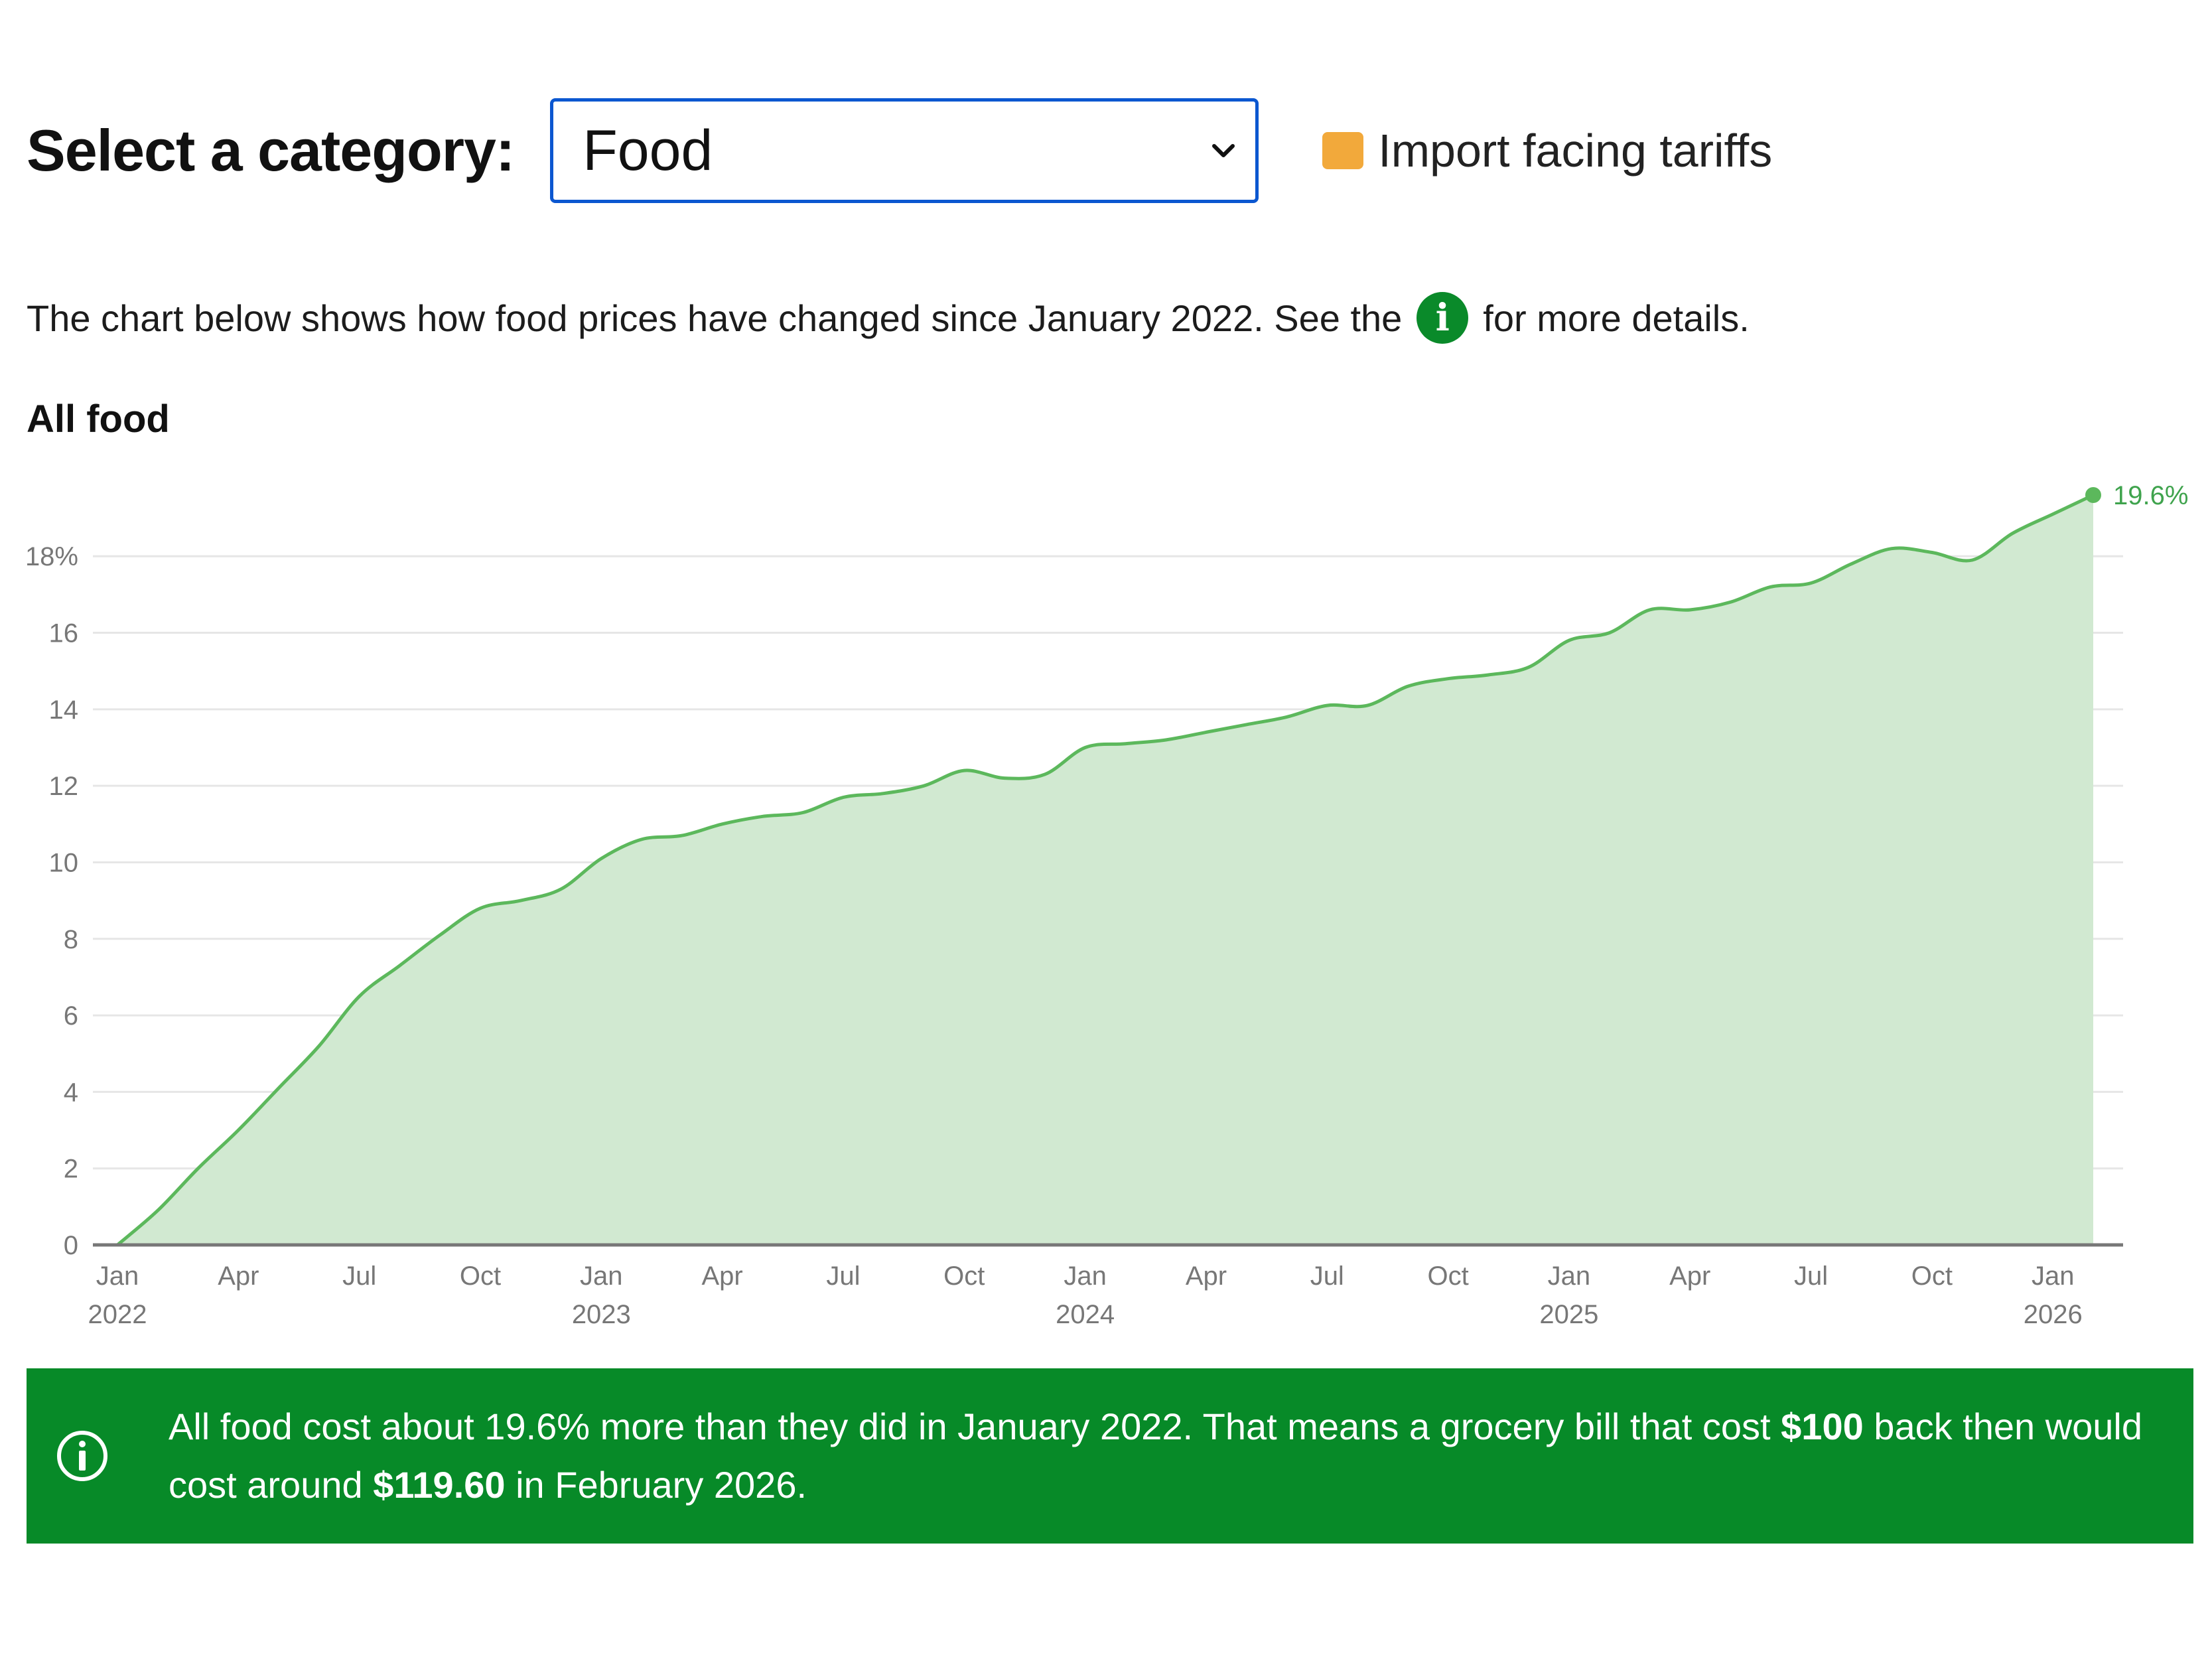 This screenshot has width=2212, height=1659. What do you see at coordinates (1156, 1456) in the screenshot?
I see `summary-part-2: back then would cost around` at bounding box center [1156, 1456].